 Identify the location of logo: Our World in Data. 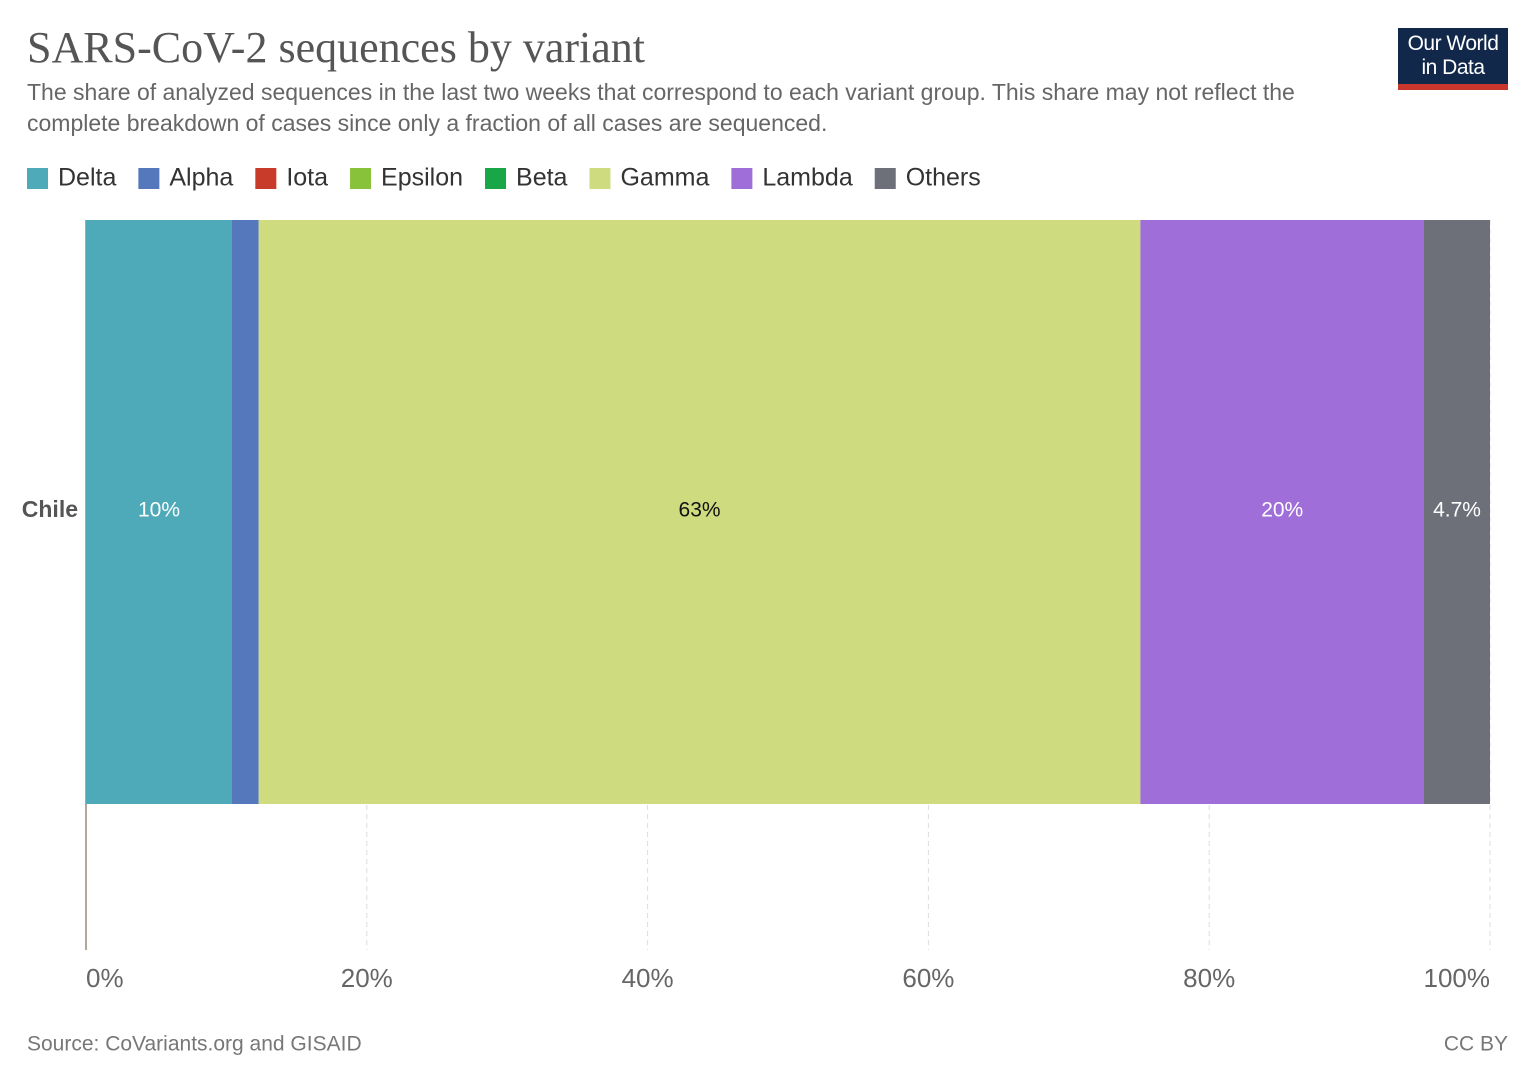
(1453, 59).